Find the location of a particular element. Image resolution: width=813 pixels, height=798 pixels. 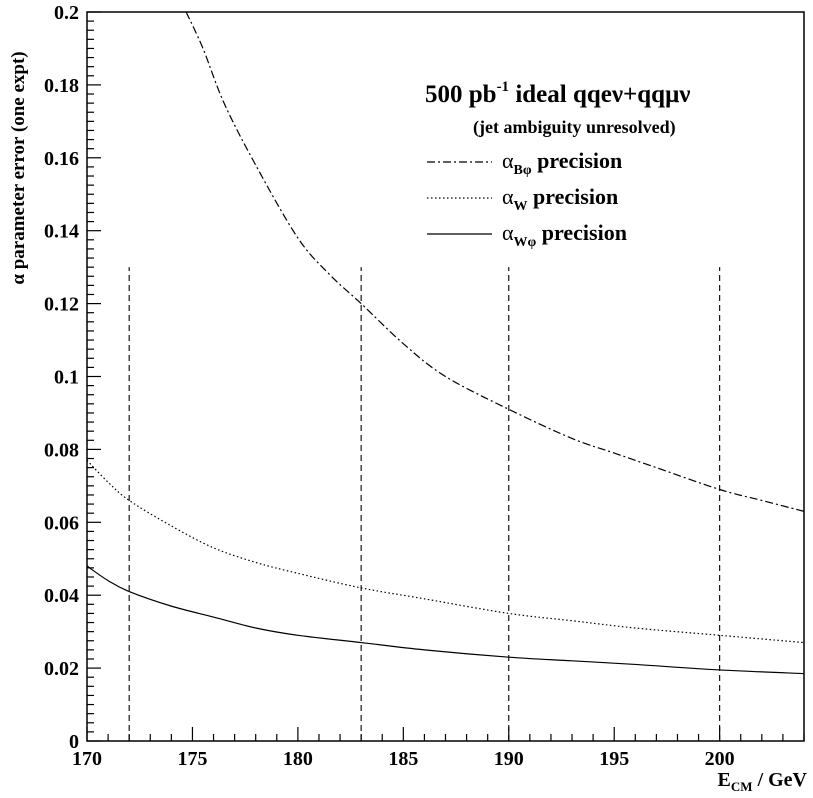

legend-title: 500 pb-1 ideal qqeν+qqμν is located at coordinates (557, 93).